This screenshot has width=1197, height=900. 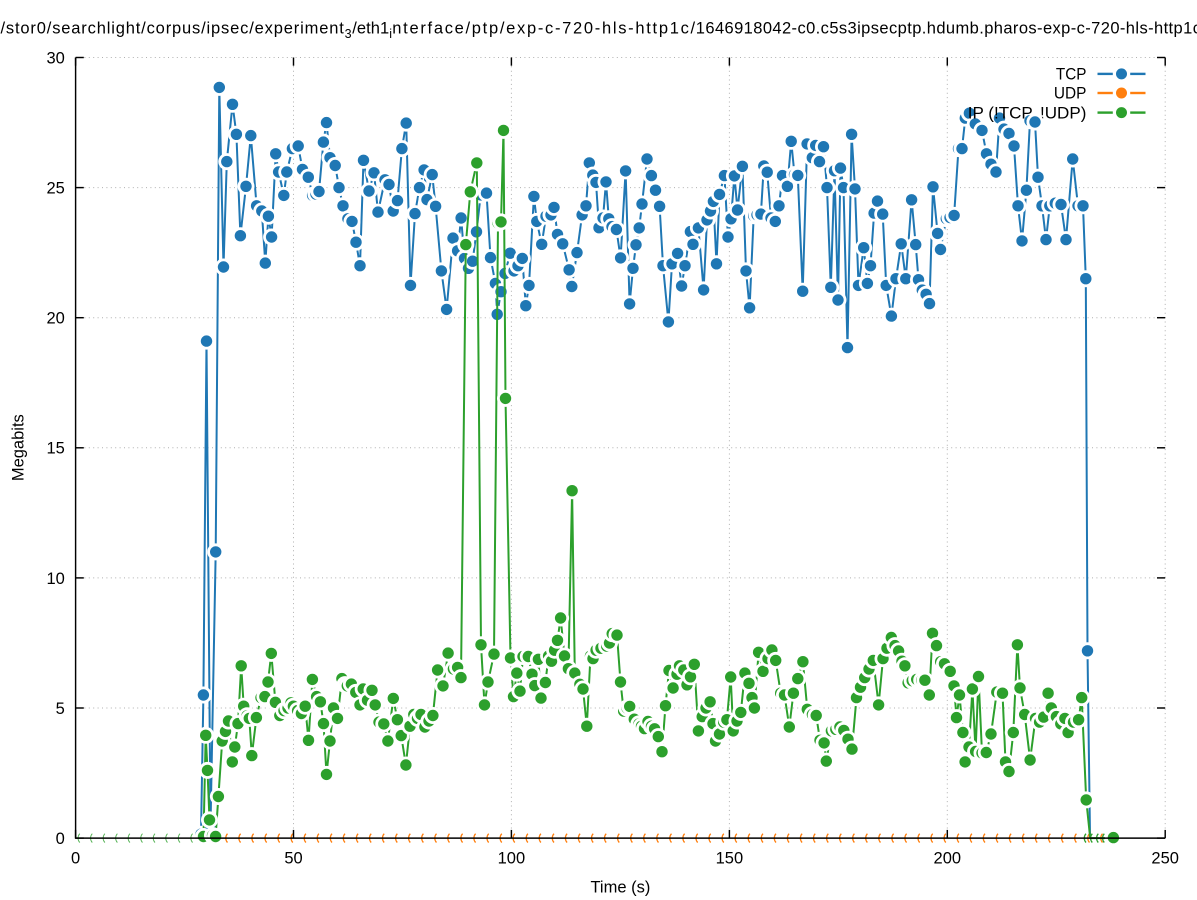 I want to click on svg-text: 200, so click(x=948, y=859).